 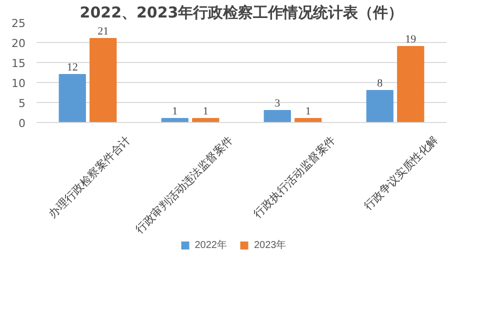 I want to click on chart-title: 2022、2023年行政检察工作情况统计表（件）, so click(x=242, y=13).